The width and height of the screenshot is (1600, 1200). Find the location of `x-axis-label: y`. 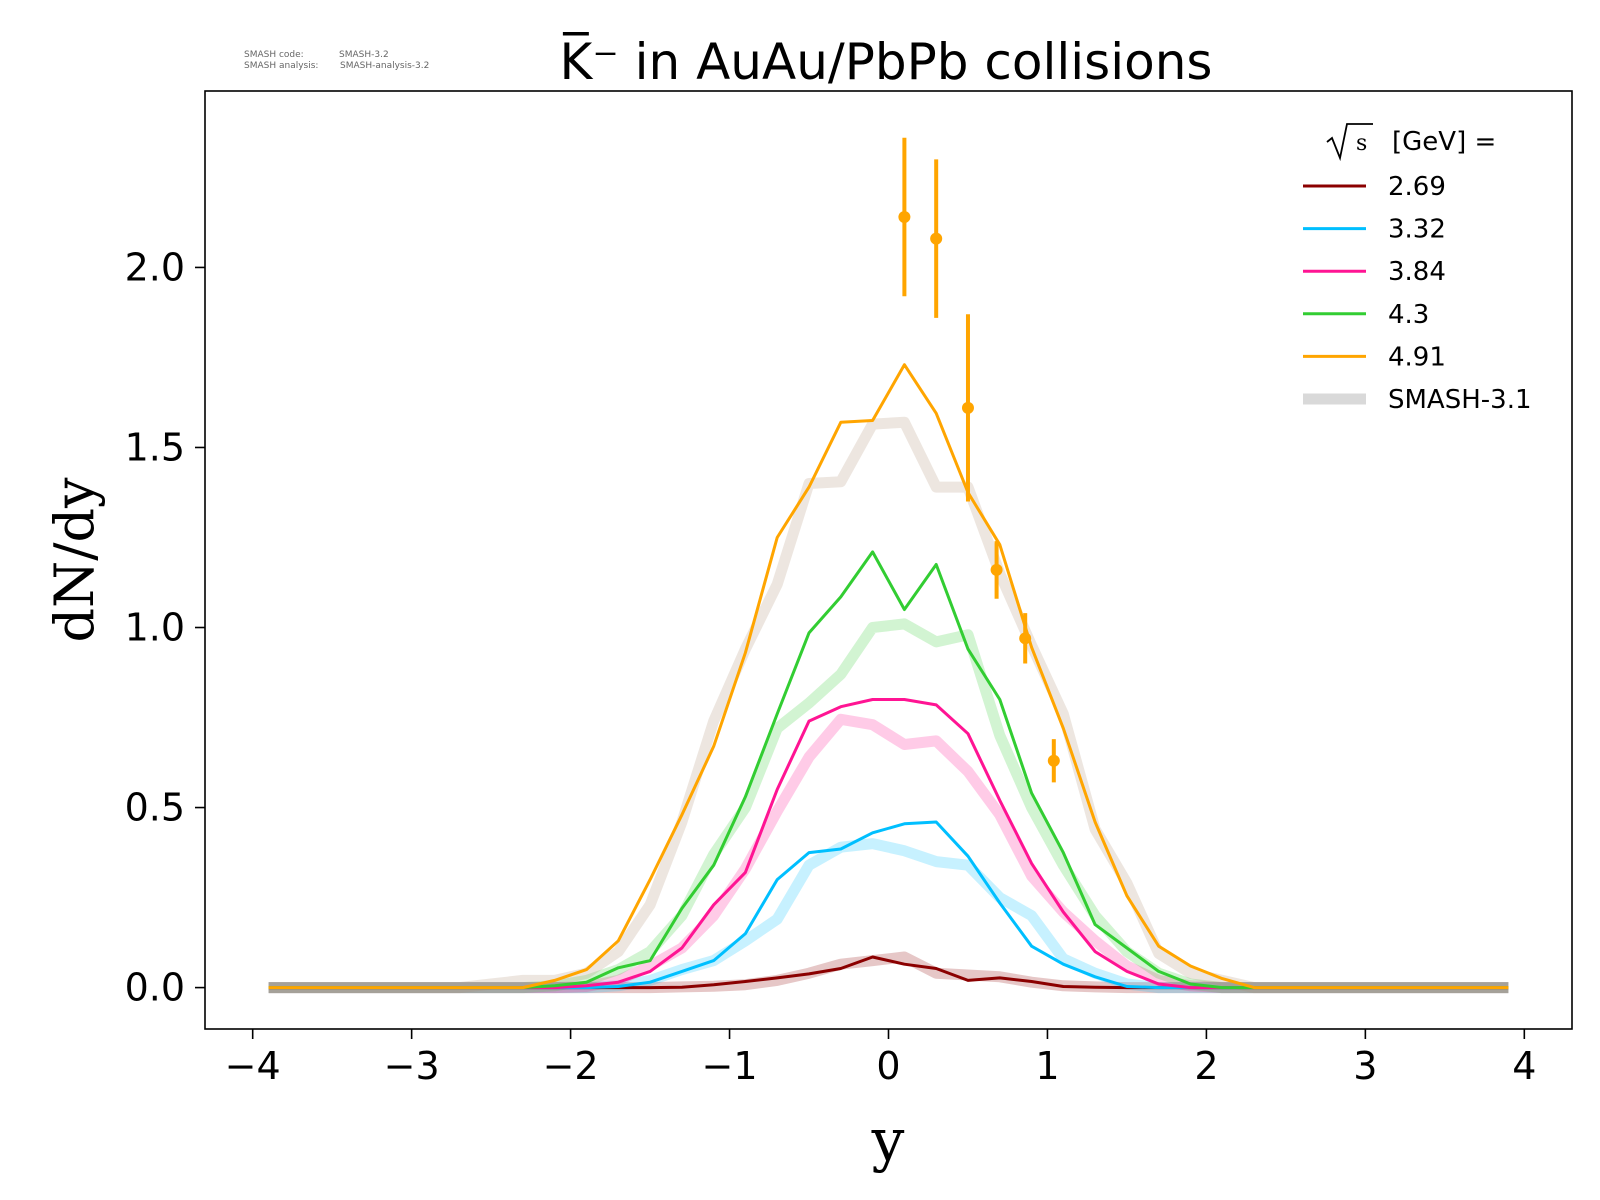

x-axis-label: y is located at coordinates (888, 1140).